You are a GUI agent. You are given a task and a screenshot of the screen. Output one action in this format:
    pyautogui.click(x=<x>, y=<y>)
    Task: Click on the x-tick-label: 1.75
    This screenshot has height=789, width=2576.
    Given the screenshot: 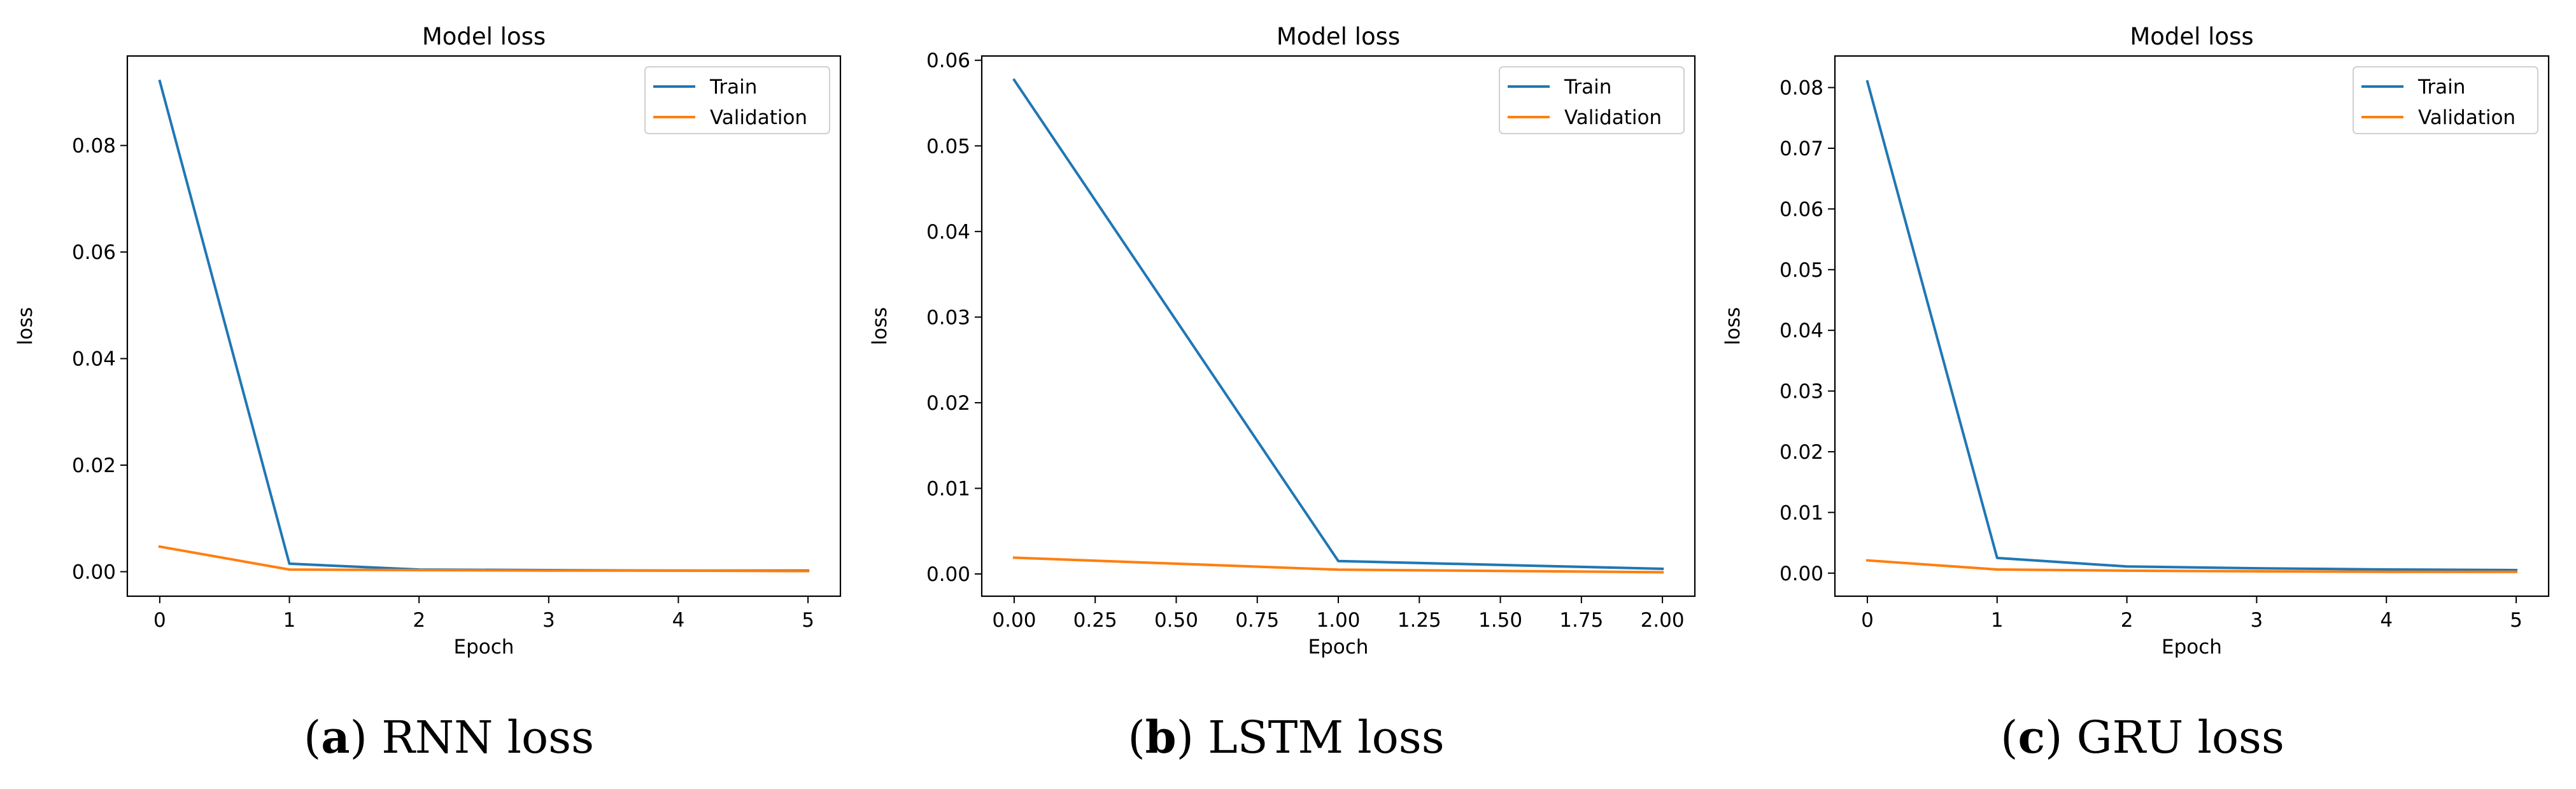 What is the action you would take?
    pyautogui.click(x=1581, y=620)
    